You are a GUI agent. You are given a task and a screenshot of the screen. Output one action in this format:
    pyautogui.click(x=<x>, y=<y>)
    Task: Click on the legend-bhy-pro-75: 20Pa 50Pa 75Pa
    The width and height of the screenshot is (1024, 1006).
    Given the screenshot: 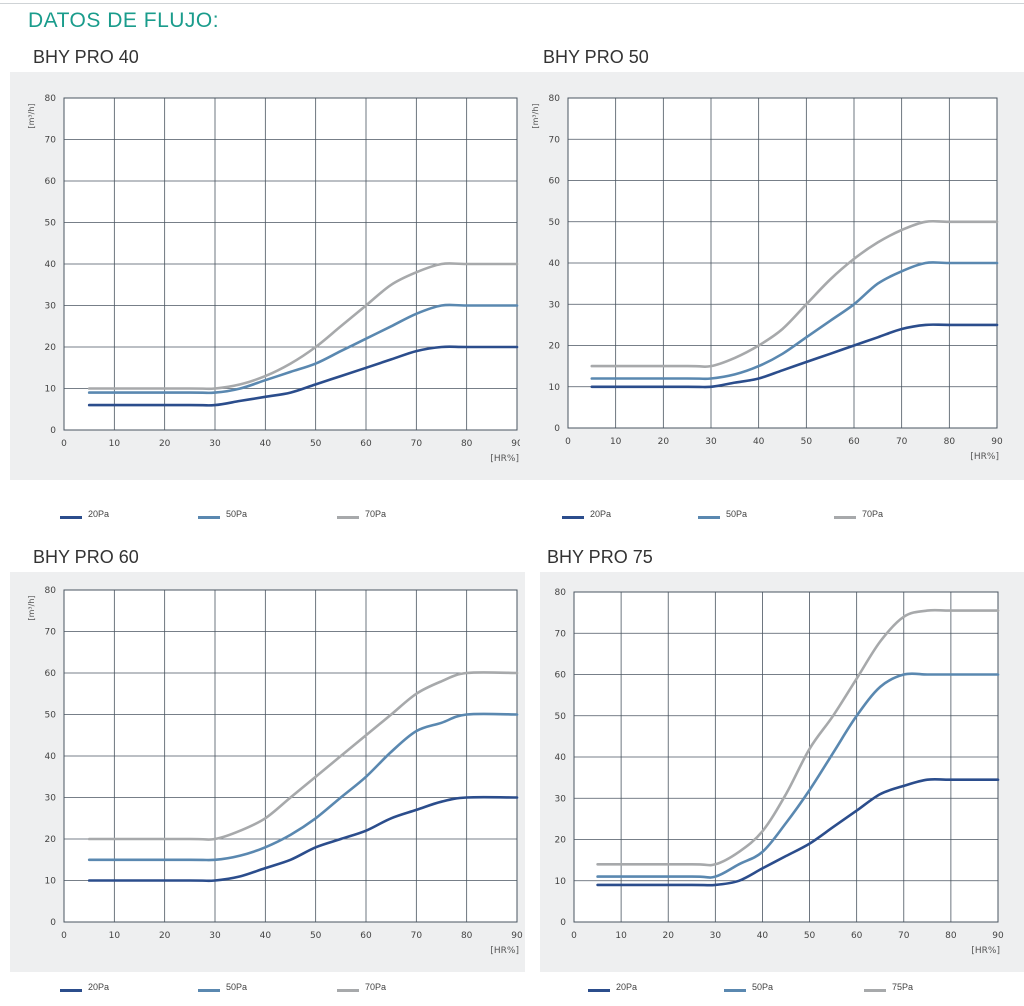 What is the action you would take?
    pyautogui.click(x=798, y=990)
    